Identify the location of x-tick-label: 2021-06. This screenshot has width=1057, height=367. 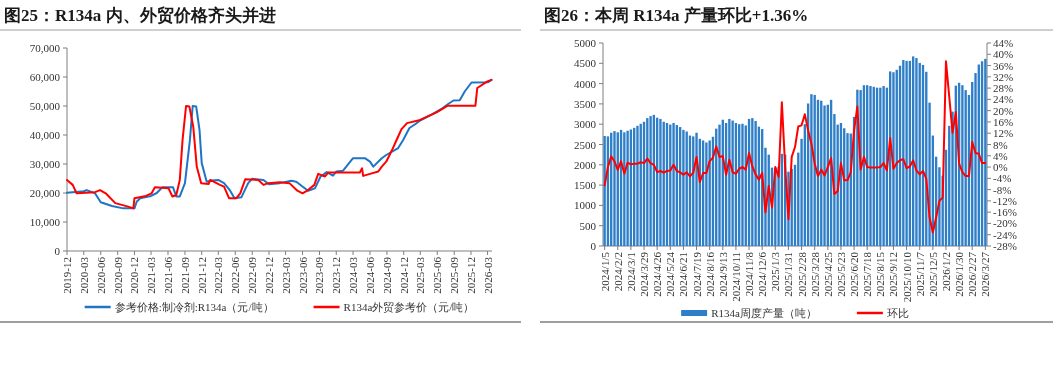
(168, 275).